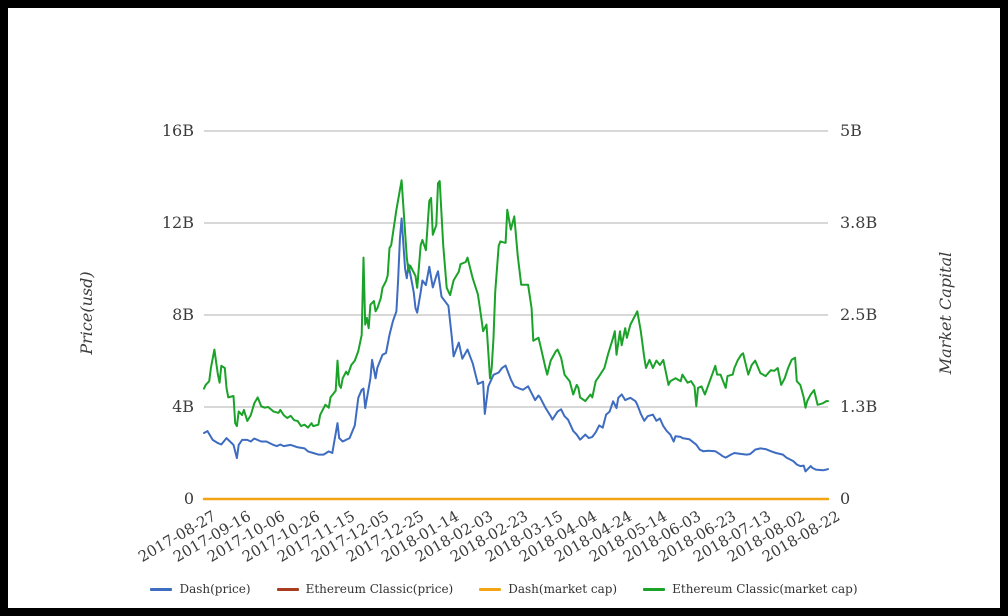  I want to click on legend-item-dash-price-: Dash(price), so click(200, 589).